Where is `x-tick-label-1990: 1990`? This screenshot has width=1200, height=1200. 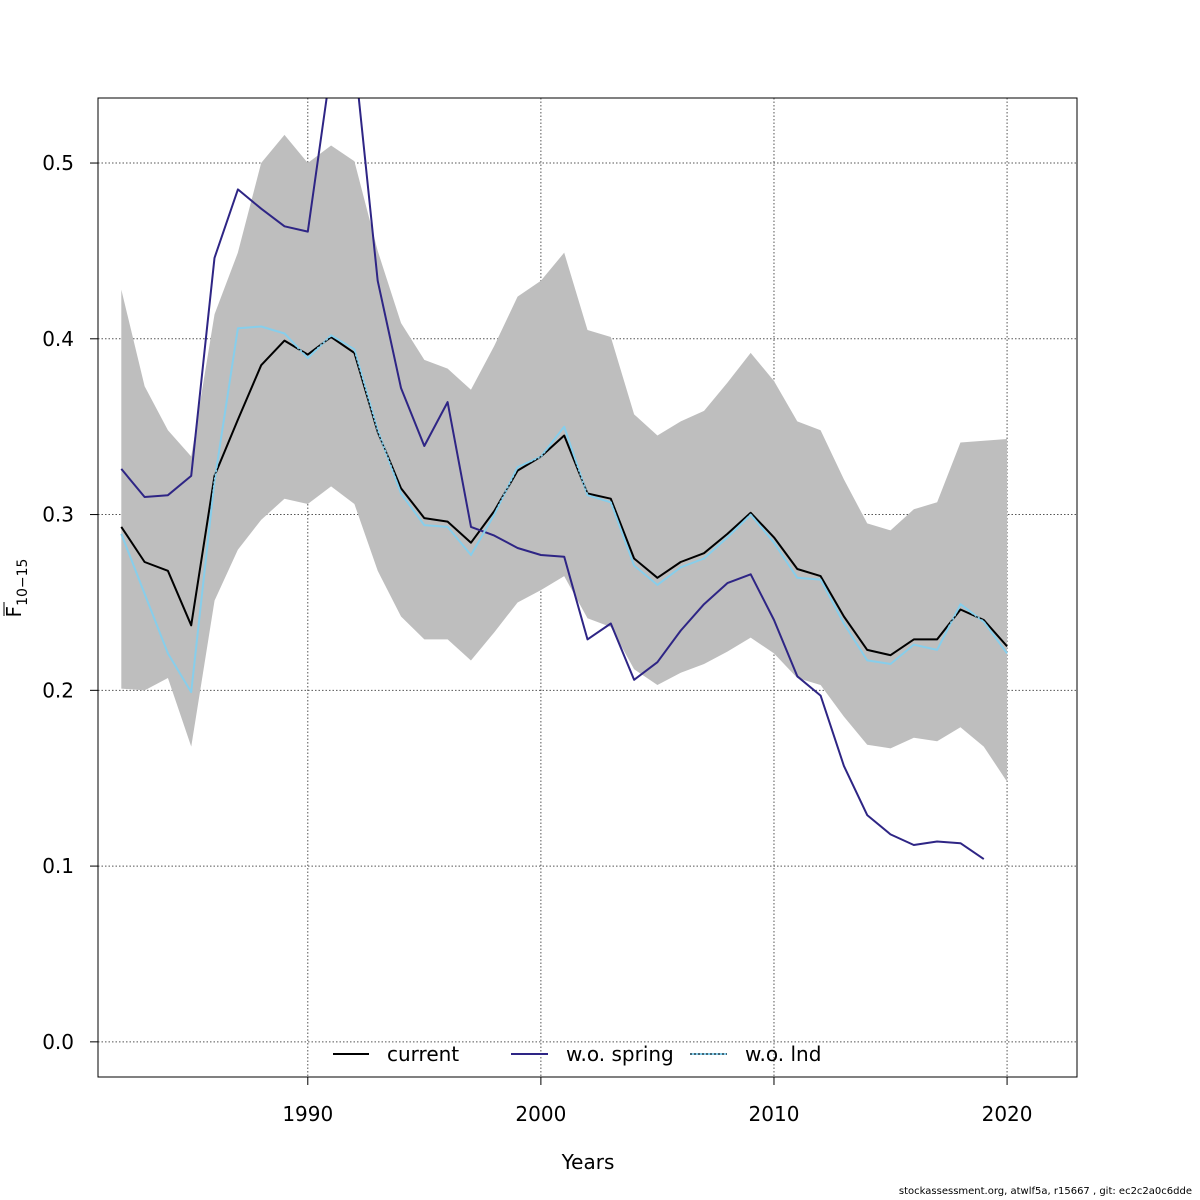 x-tick-label-1990: 1990 is located at coordinates (307, 1114).